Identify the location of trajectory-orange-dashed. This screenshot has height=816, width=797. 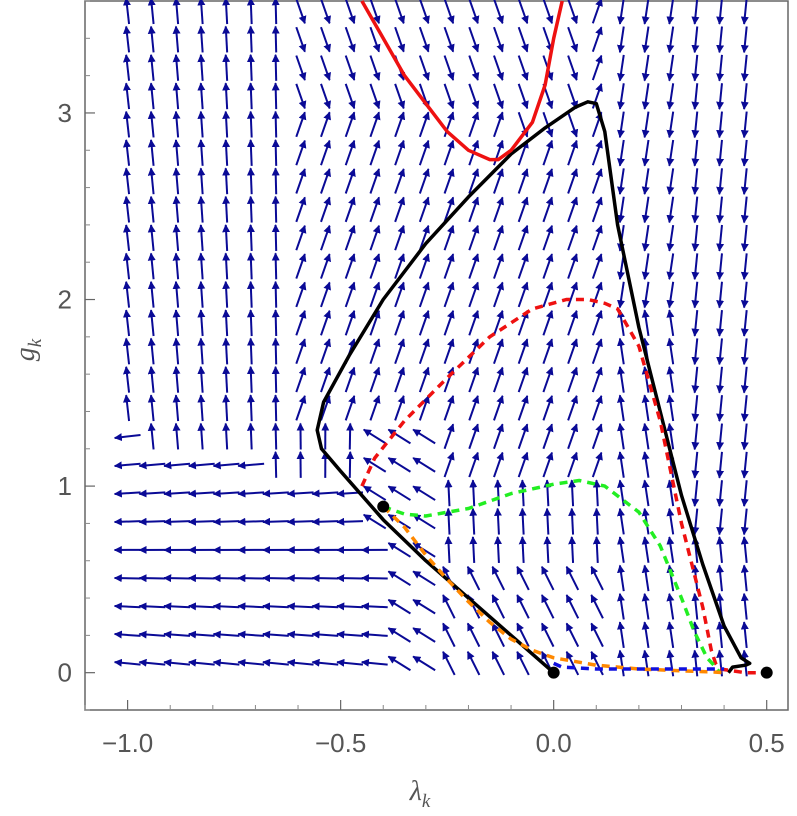
(553, 590).